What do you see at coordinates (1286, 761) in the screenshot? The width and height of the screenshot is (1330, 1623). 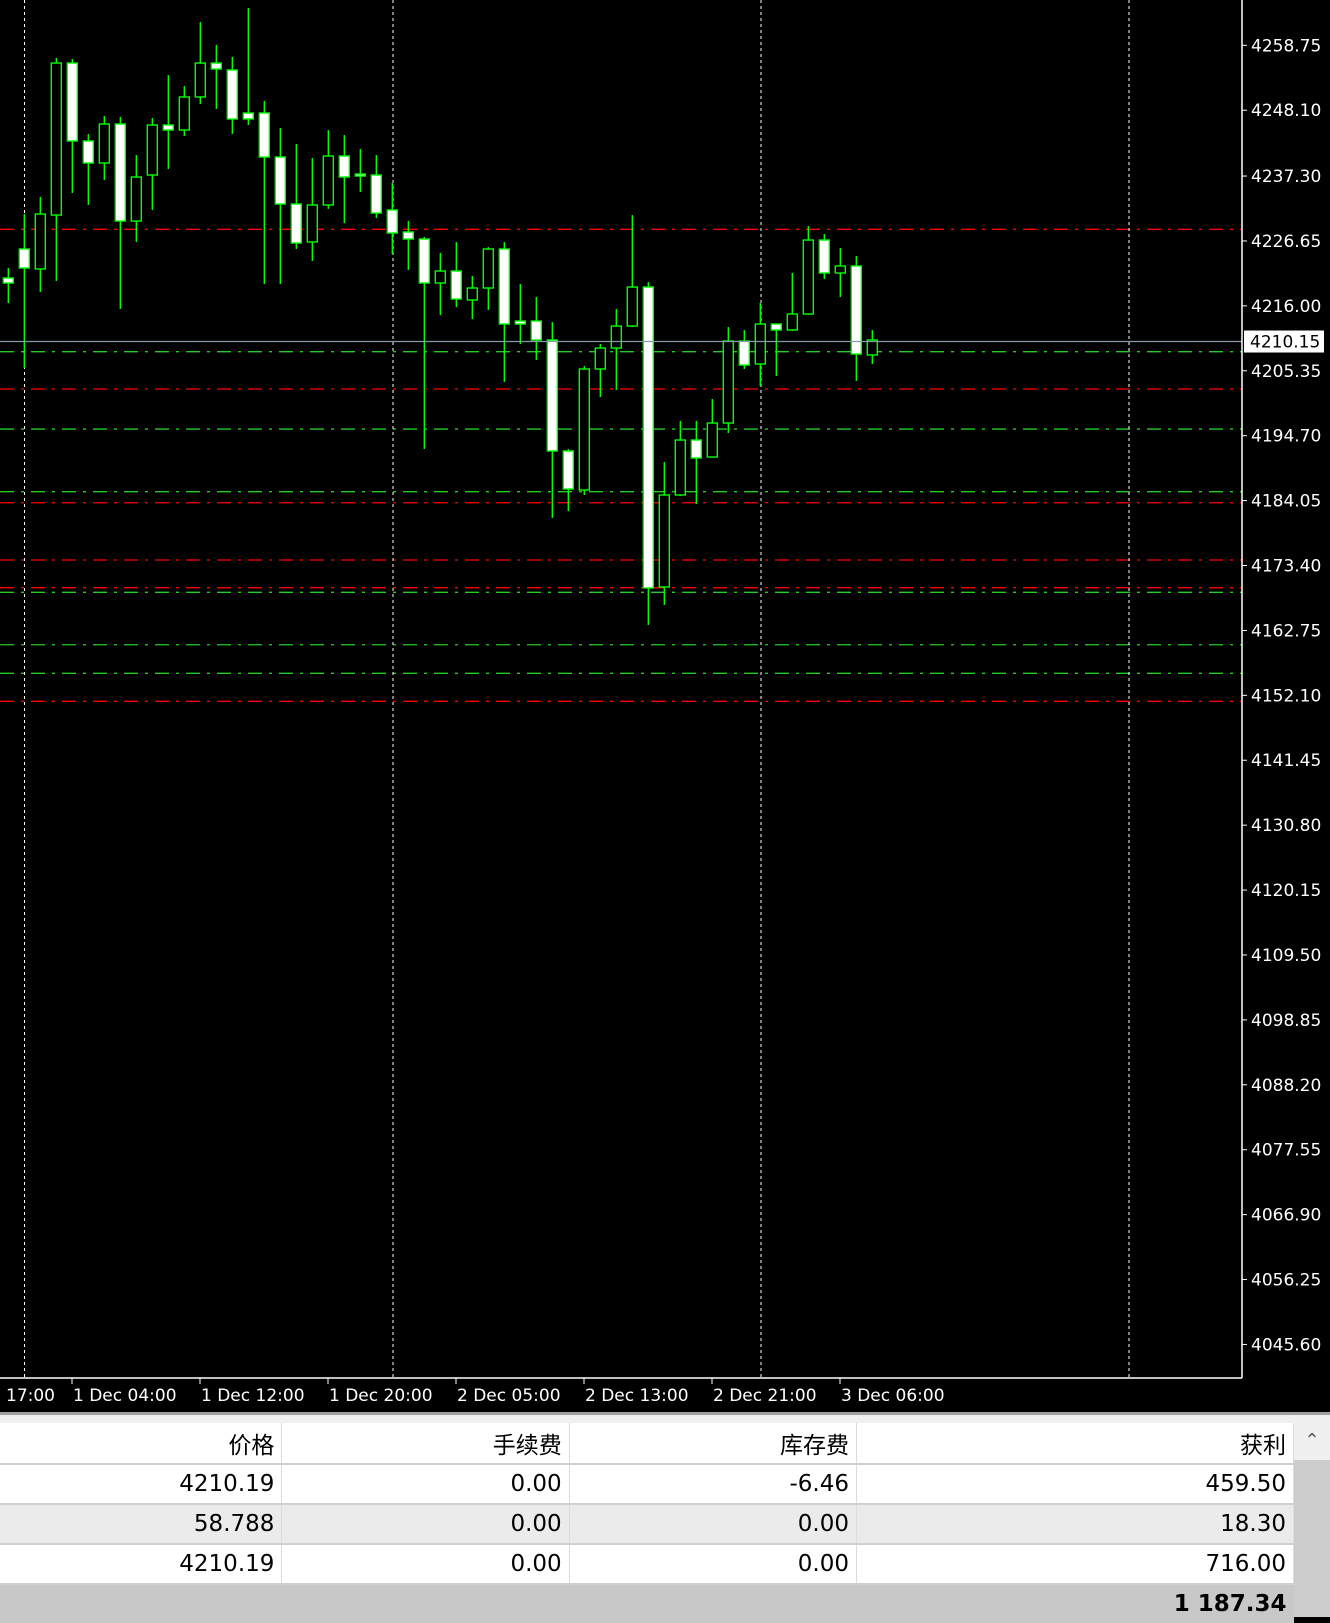 I see `price-tick-label: 4141.45` at bounding box center [1286, 761].